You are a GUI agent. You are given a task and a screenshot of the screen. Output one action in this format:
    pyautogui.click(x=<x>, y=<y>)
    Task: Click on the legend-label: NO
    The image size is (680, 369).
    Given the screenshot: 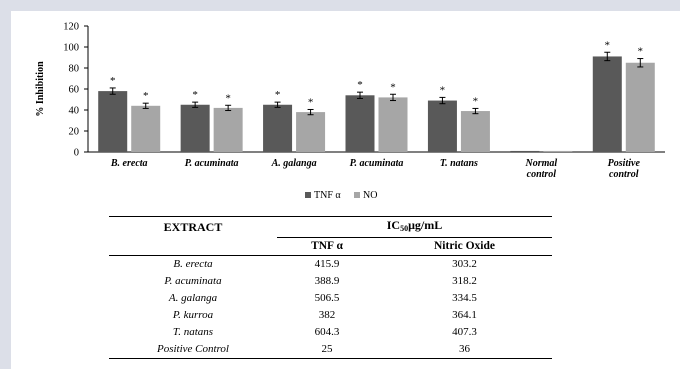 What is the action you would take?
    pyautogui.click(x=370, y=195)
    